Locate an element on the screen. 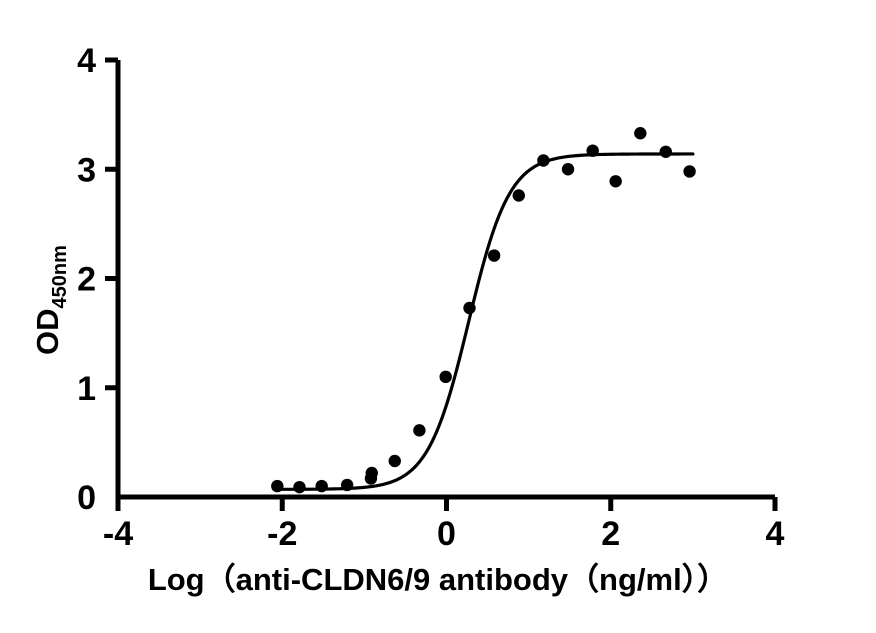  x-tick-label--4: -4 is located at coordinates (118, 534).